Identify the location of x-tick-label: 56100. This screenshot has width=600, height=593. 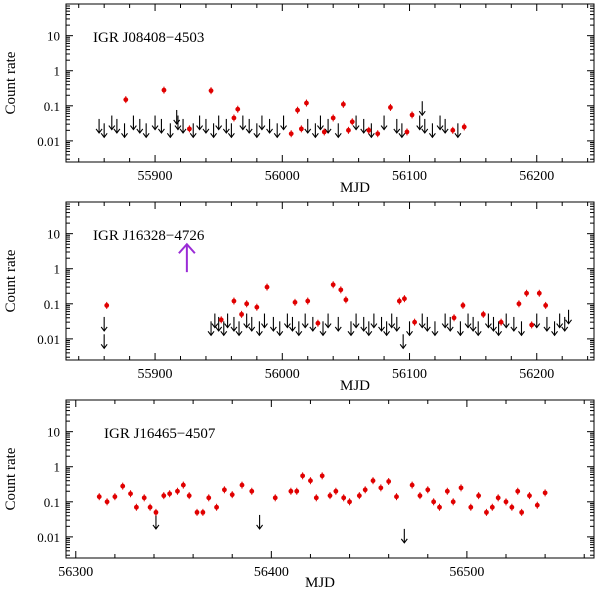
(409, 176).